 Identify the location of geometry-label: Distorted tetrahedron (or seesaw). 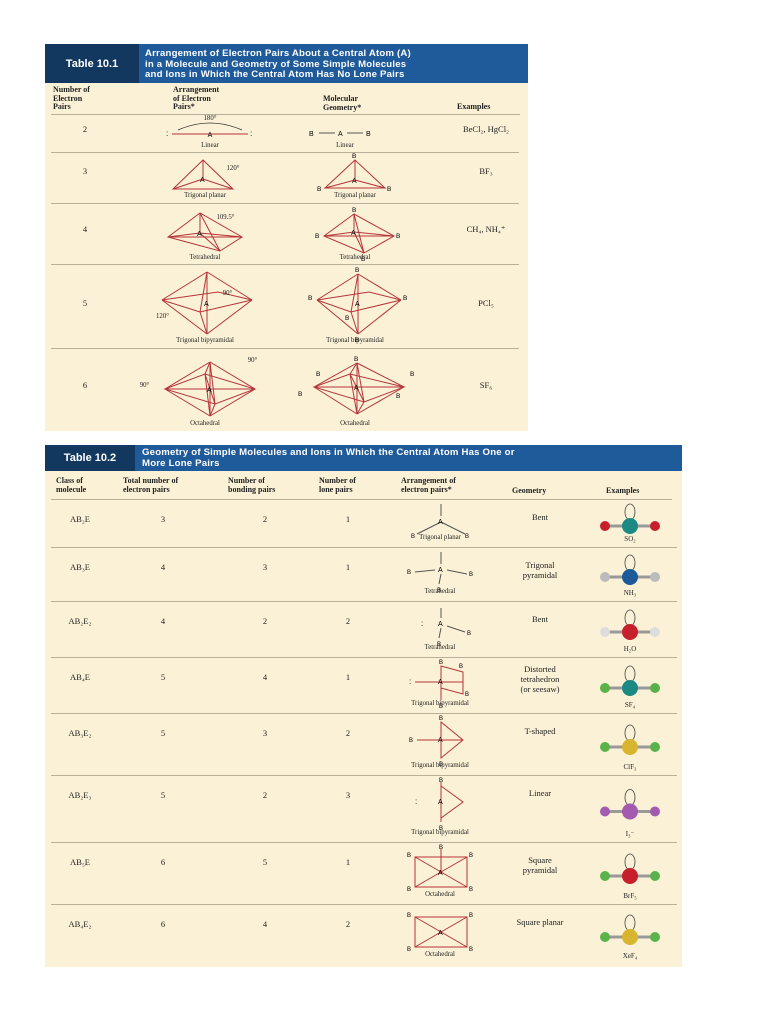
(540, 679).